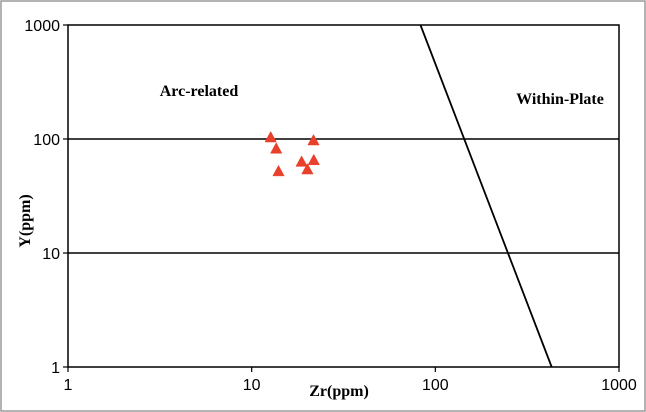 This screenshot has height=412, width=646. What do you see at coordinates (25, 220) in the screenshot?
I see `y-axis-title: Y(ppm)` at bounding box center [25, 220].